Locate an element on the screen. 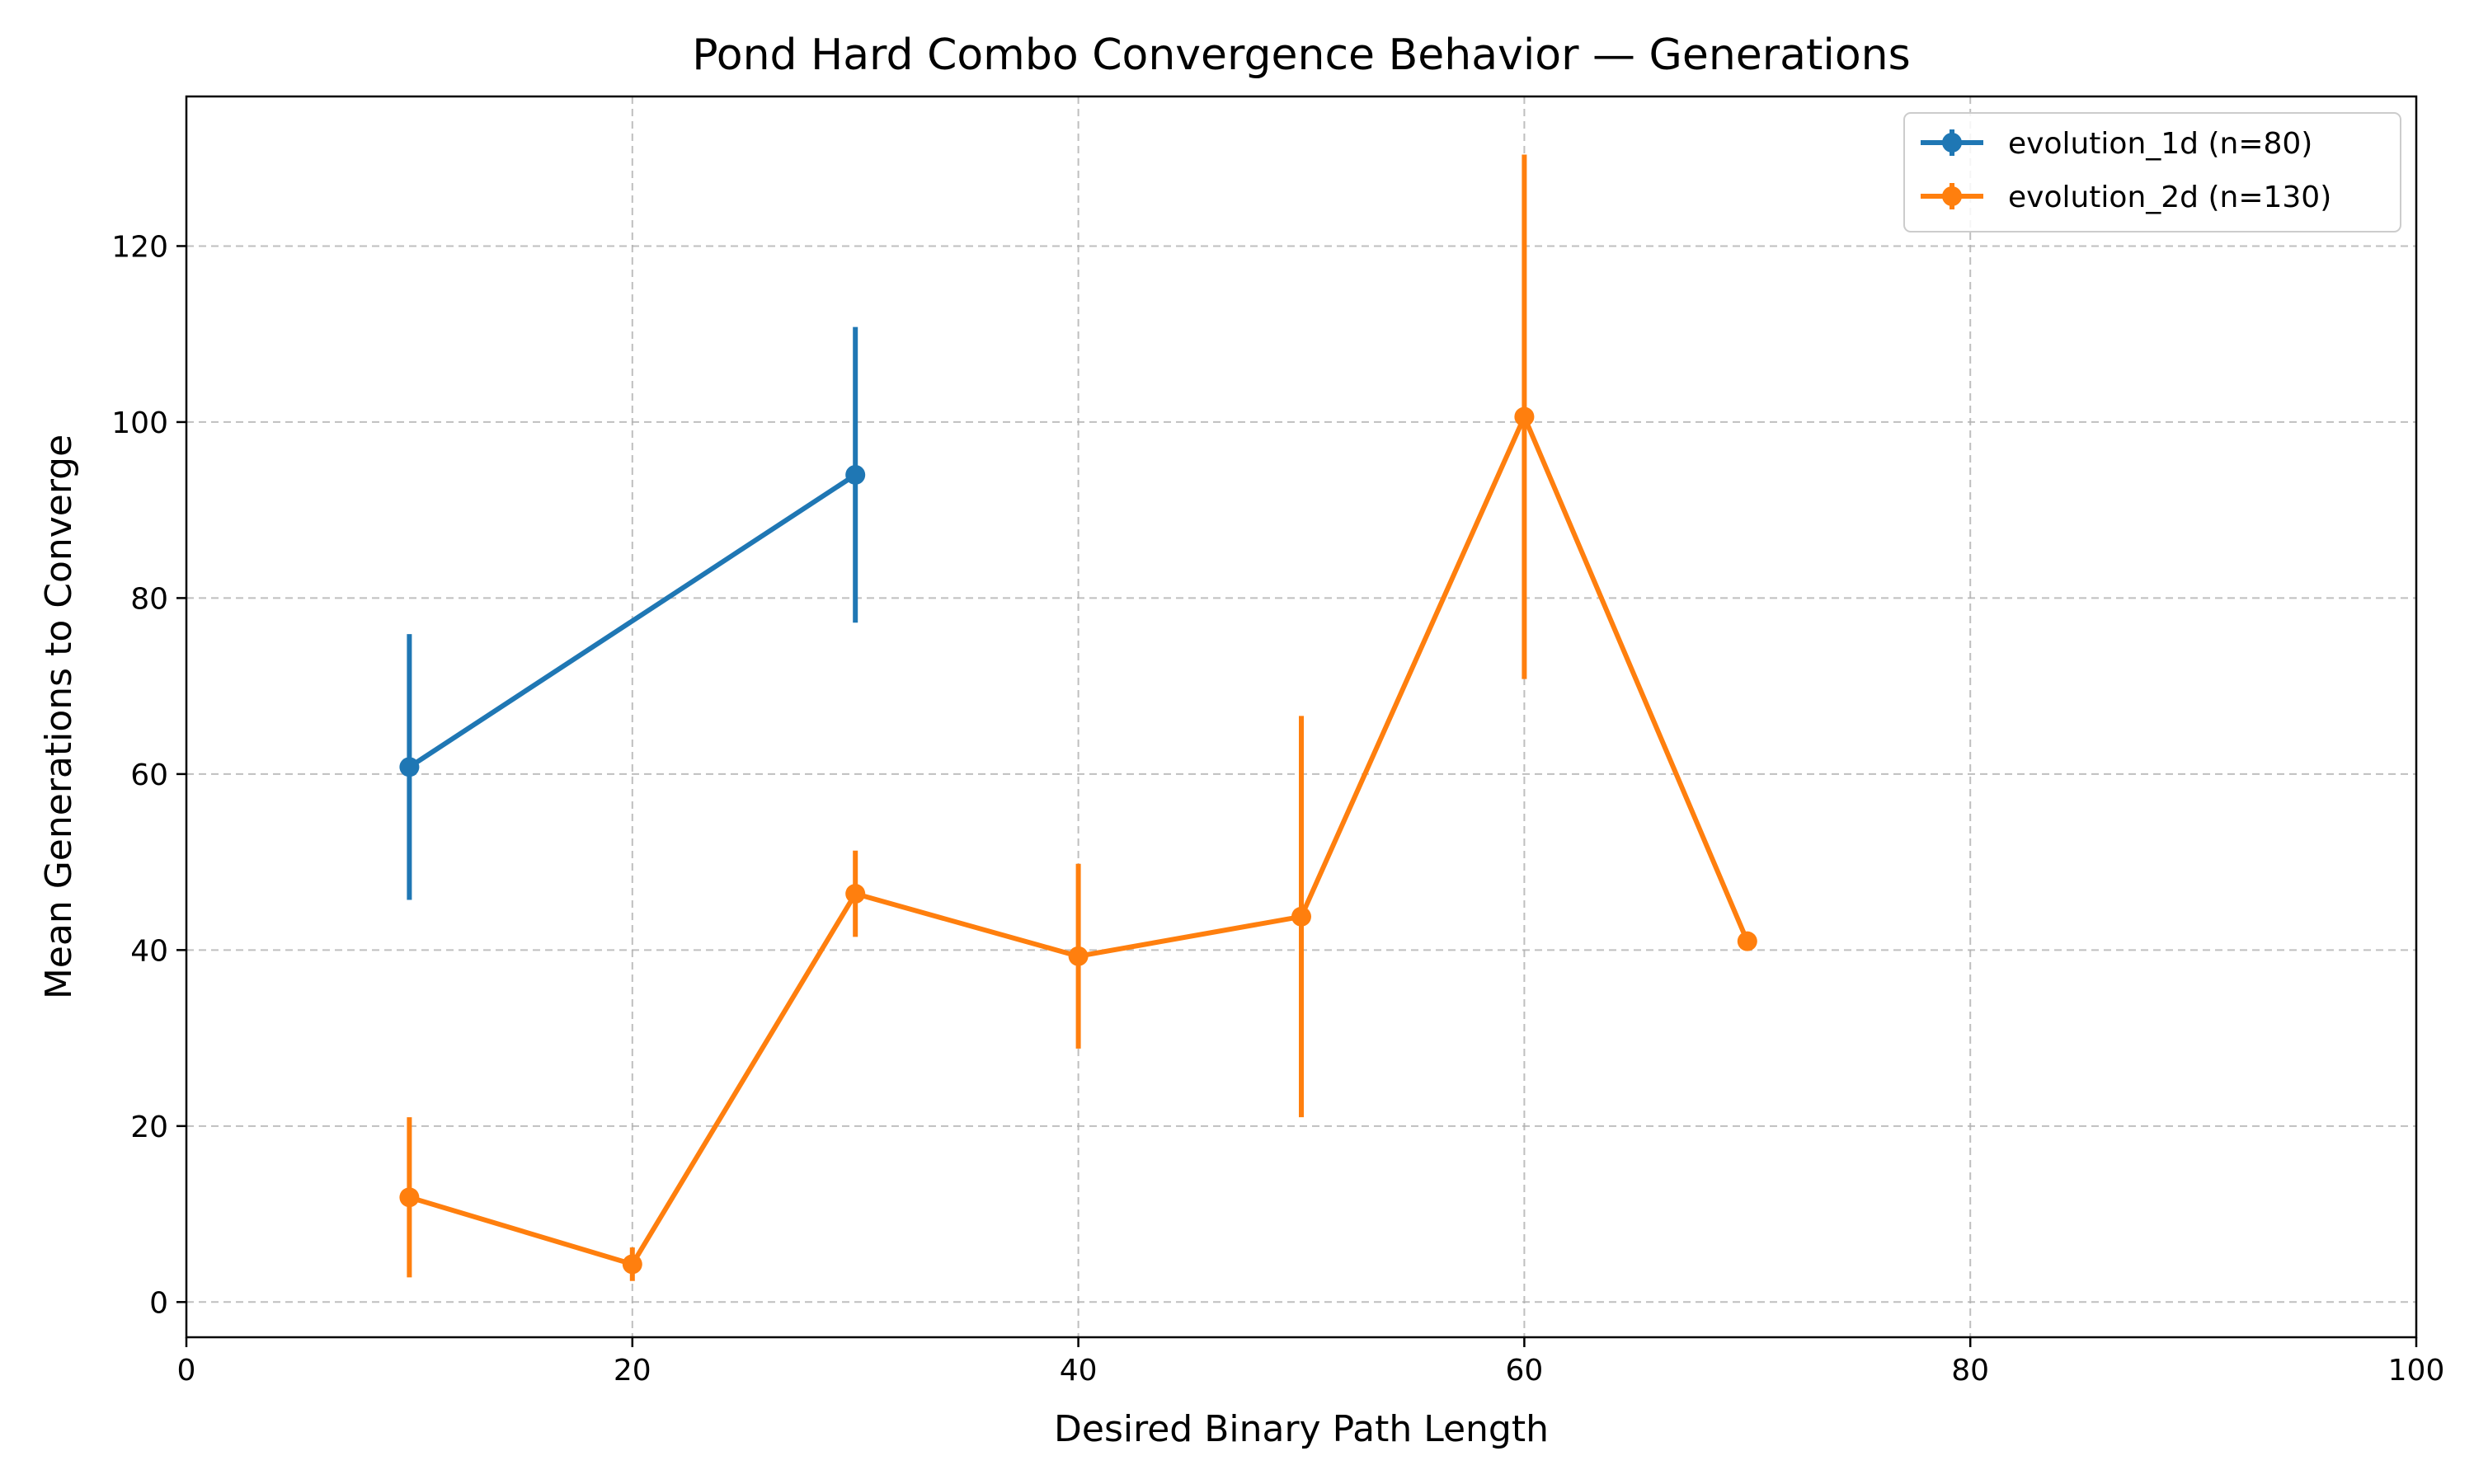 The height and width of the screenshot is (1484, 2474). legend-label: evolution_1d (n=80) is located at coordinates (2160, 144).